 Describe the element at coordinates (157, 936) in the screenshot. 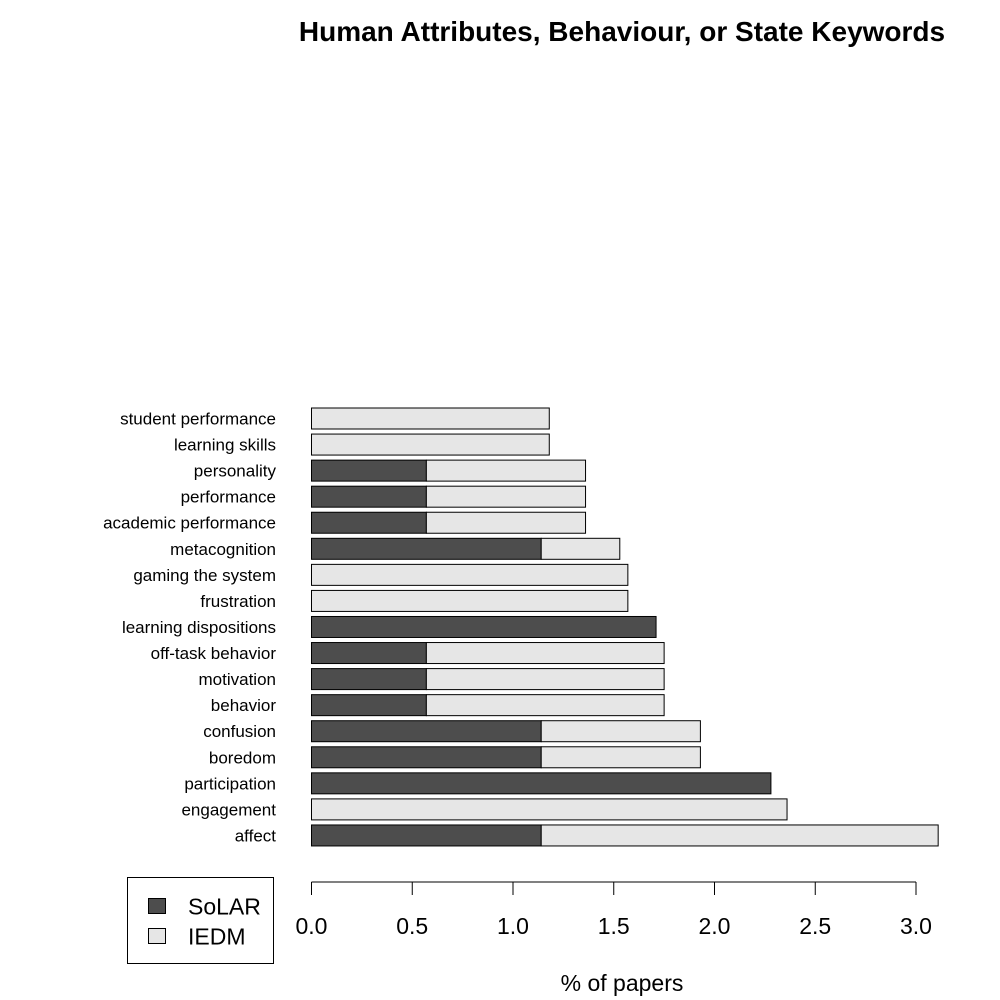

I see `legend-swatch-iedm` at that location.